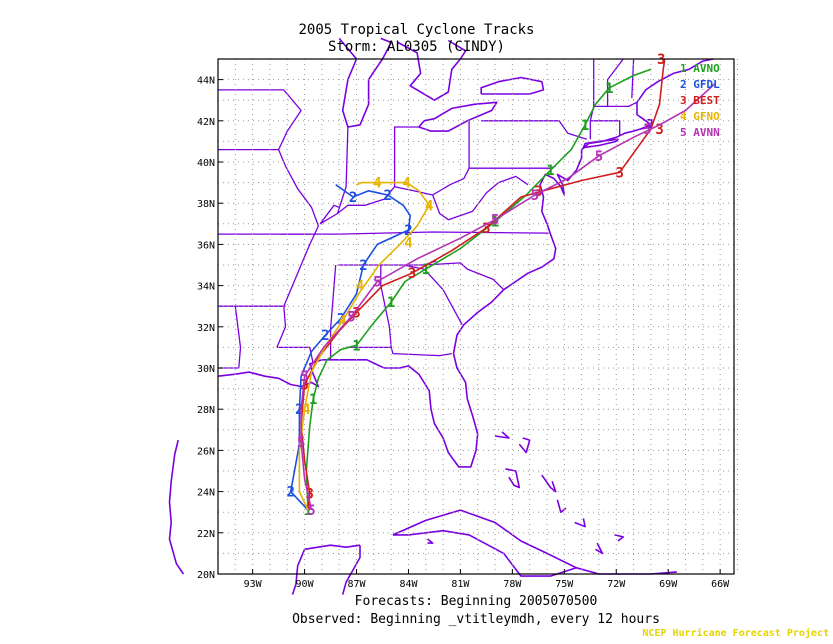 This screenshot has width=833, height=644. Describe the element at coordinates (700, 84) in the screenshot. I see `legend-item-gfdl: 2 GFDL` at that location.